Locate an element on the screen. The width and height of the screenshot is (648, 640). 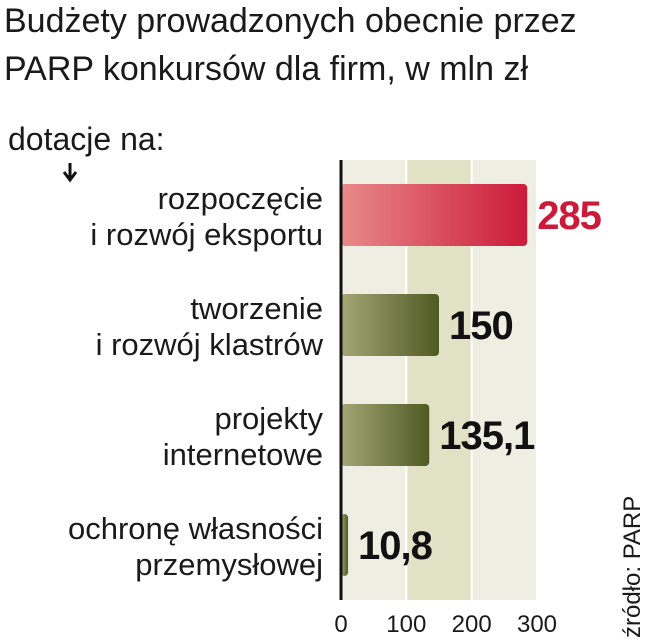
chart-title: Budżety prowadzonych obecnie przez is located at coordinates (290, 21).